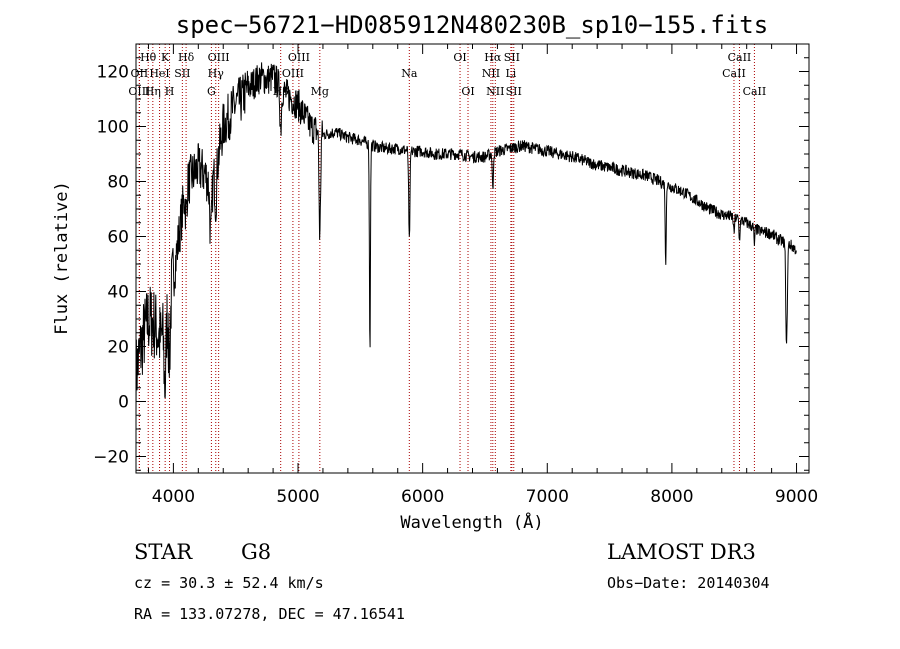 The image size is (900, 649). I want to click on line-marker-label: HeI, so click(159, 73).